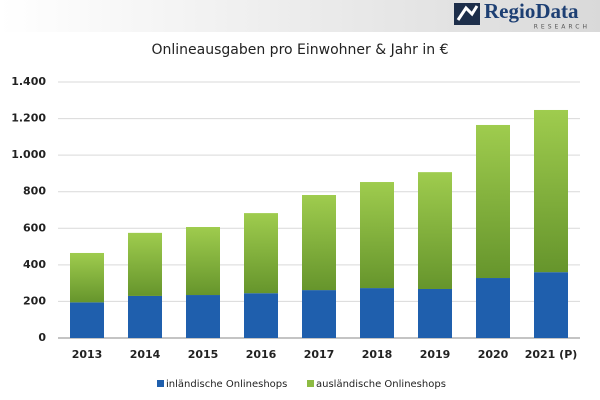 This screenshot has height=400, width=600. What do you see at coordinates (226, 384) in the screenshot?
I see `legend-label: inländische Onlineshops` at bounding box center [226, 384].